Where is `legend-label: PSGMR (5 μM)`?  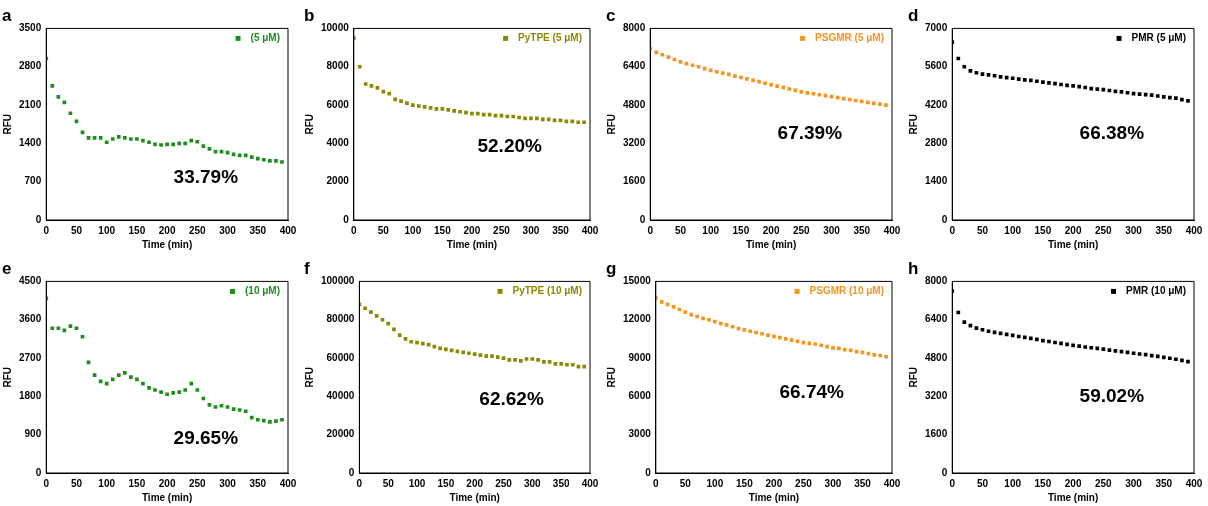 legend-label: PSGMR (5 μM) is located at coordinates (850, 38).